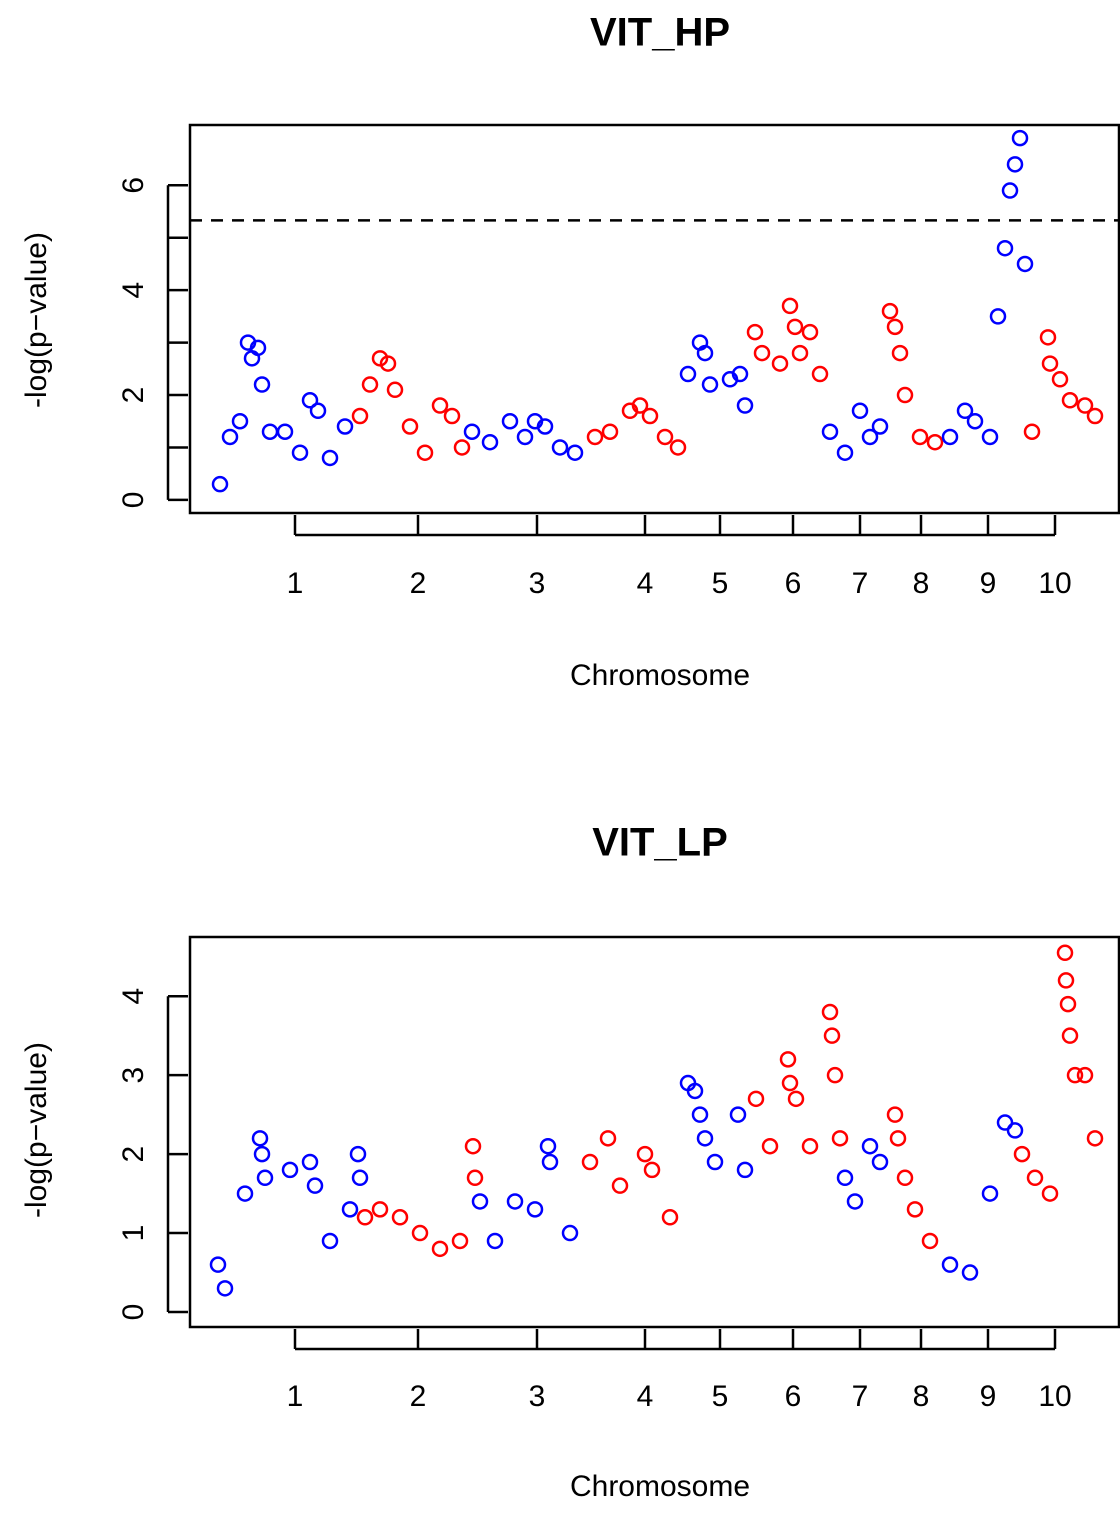 This screenshot has width=1120, height=1514. I want to click on x-tick-label: 4, so click(645, 583).